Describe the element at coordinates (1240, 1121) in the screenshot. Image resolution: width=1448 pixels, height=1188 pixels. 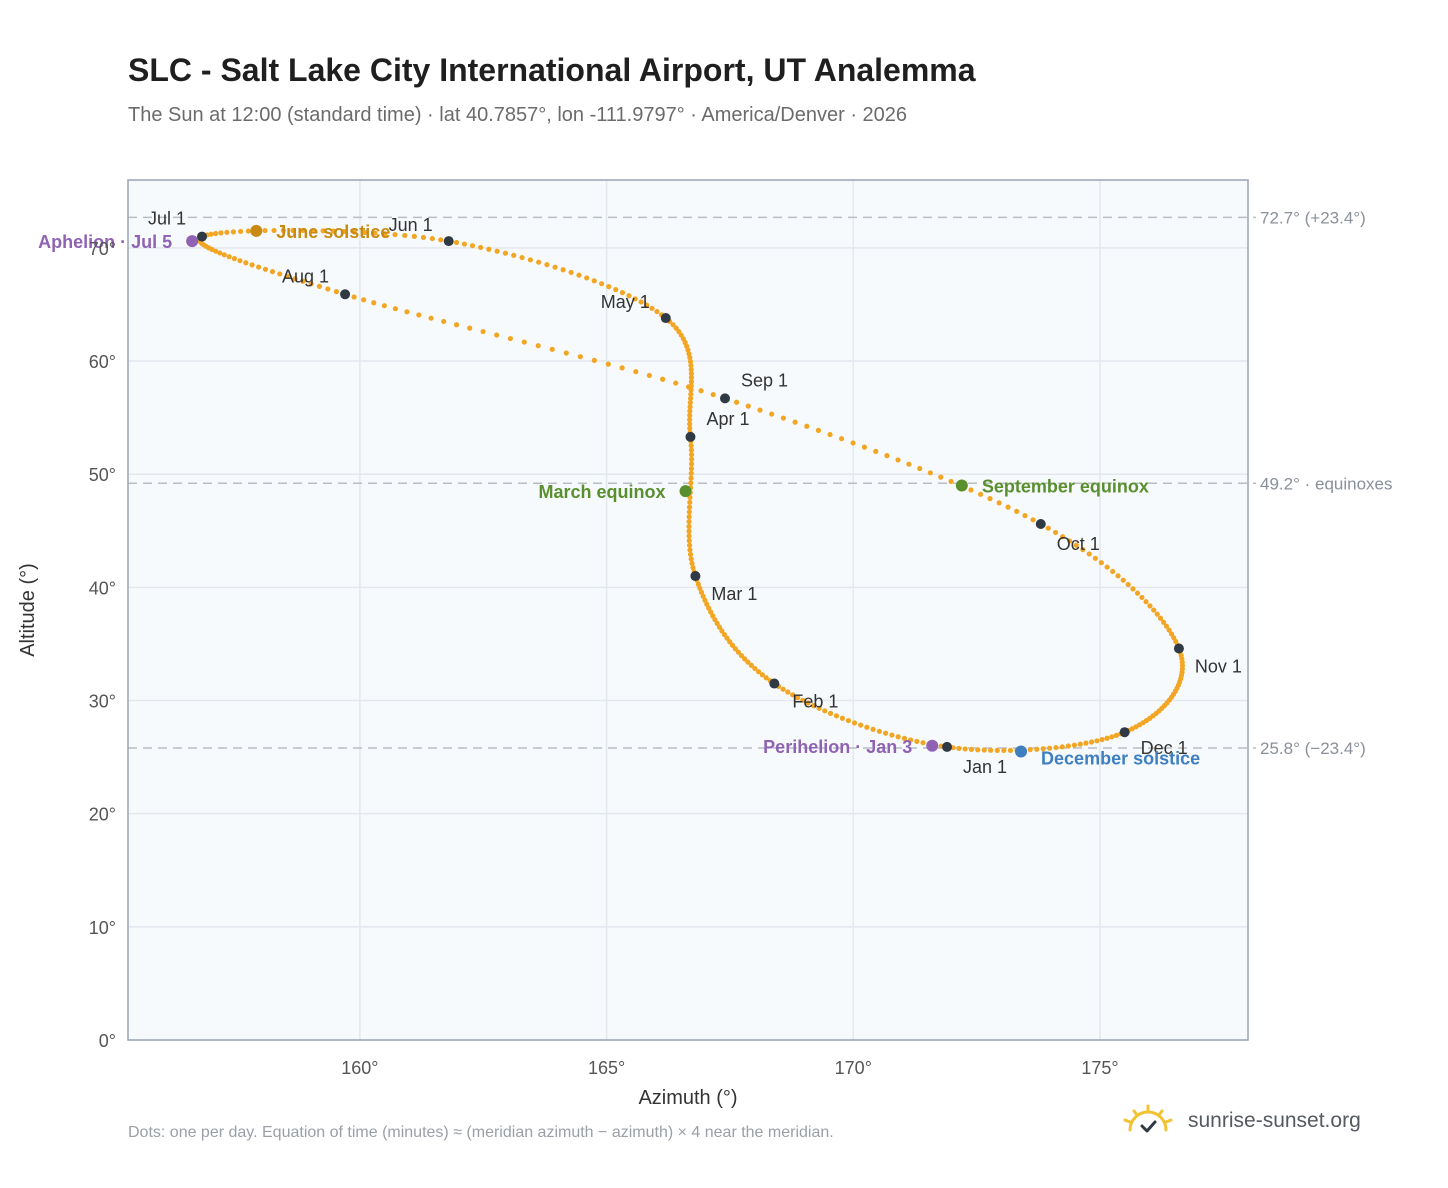
I see `brand: sunrise-sunset.org` at that location.